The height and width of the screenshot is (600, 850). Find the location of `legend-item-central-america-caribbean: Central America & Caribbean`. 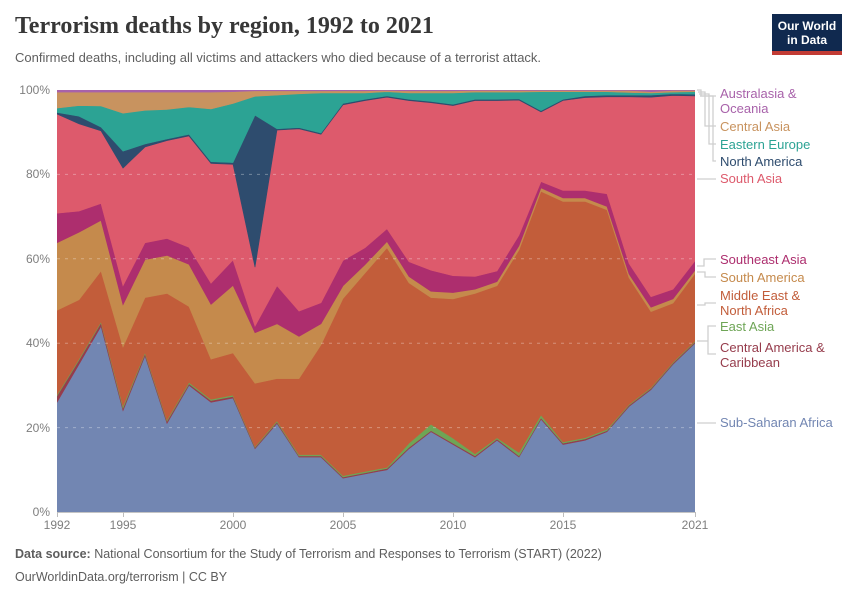

legend-item-central-america-caribbean: Central America & Caribbean is located at coordinates (783, 355).